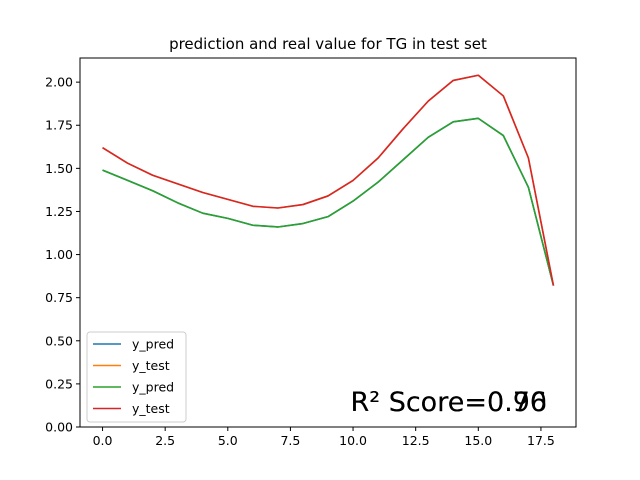 The image size is (640, 480). Describe the element at coordinates (353, 440) in the screenshot. I see `x-tick-label: 10.0` at that location.